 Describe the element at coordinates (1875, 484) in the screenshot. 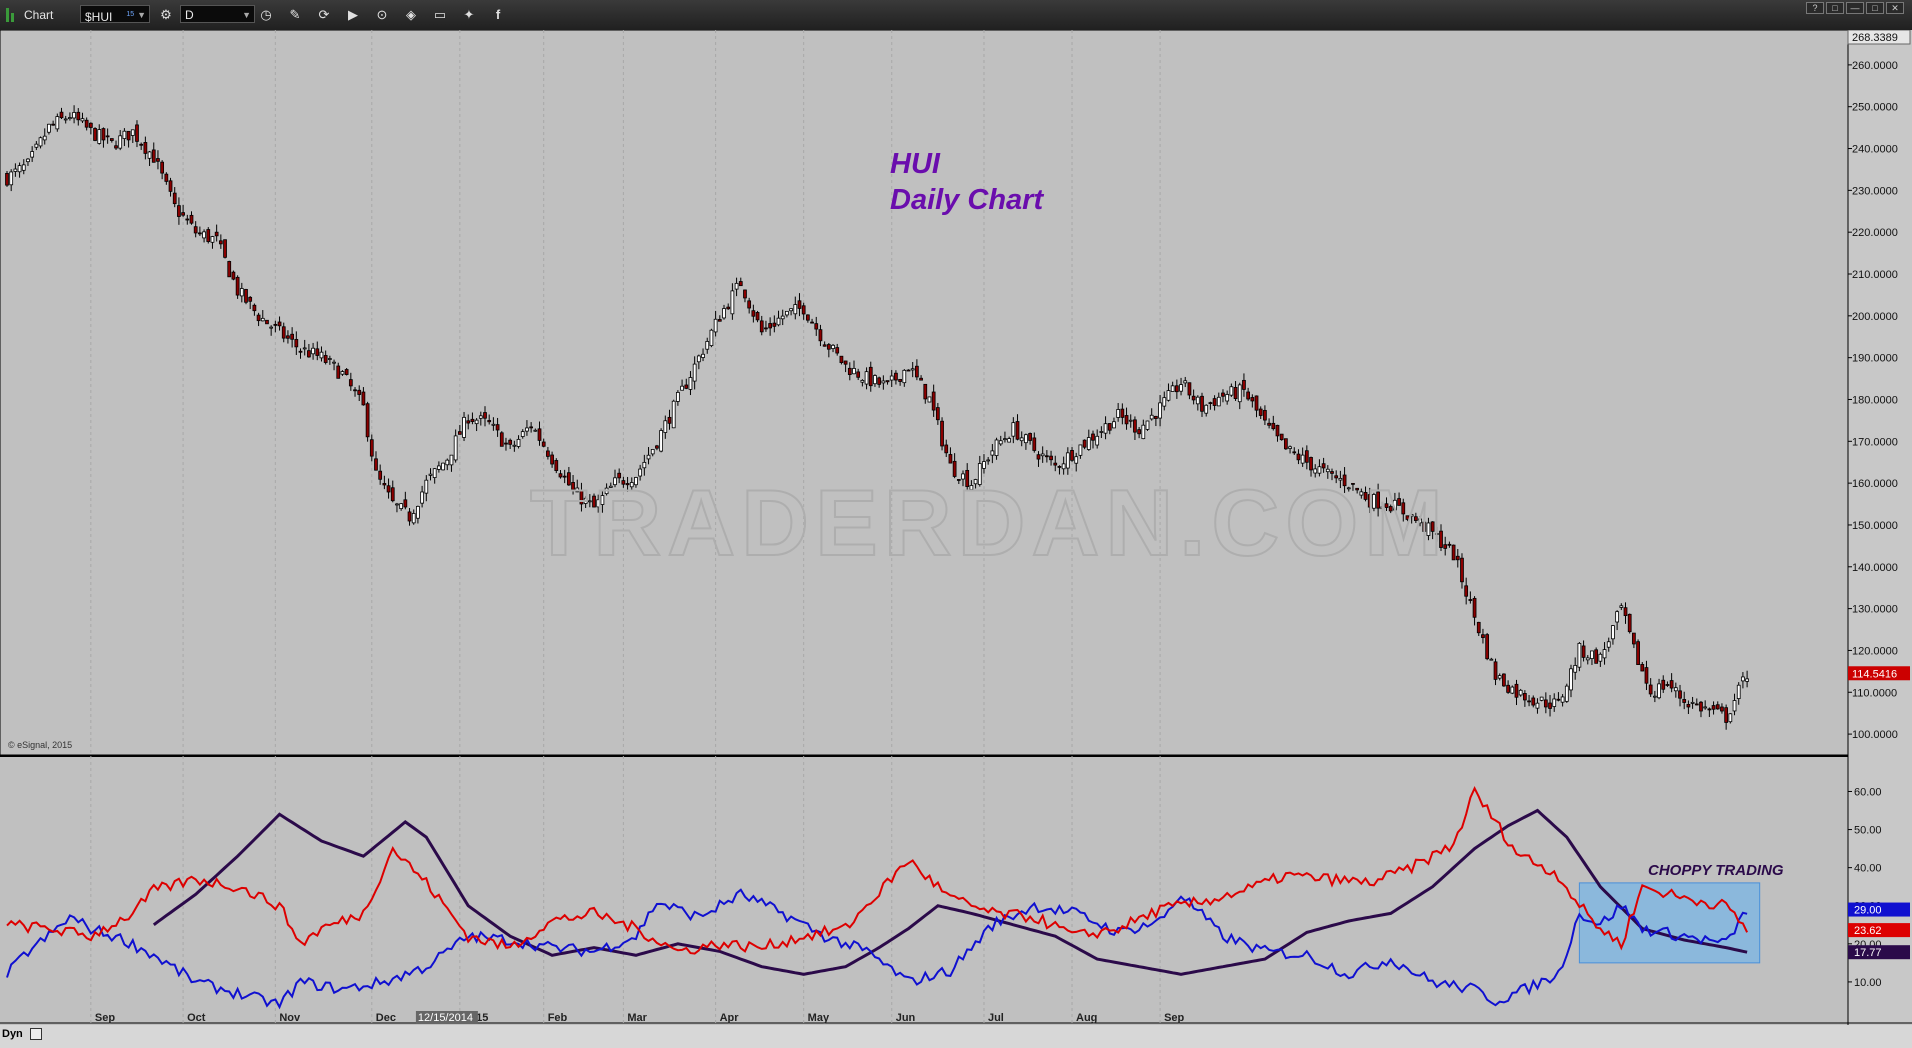

I see `price-tick-label: 160.0000` at that location.